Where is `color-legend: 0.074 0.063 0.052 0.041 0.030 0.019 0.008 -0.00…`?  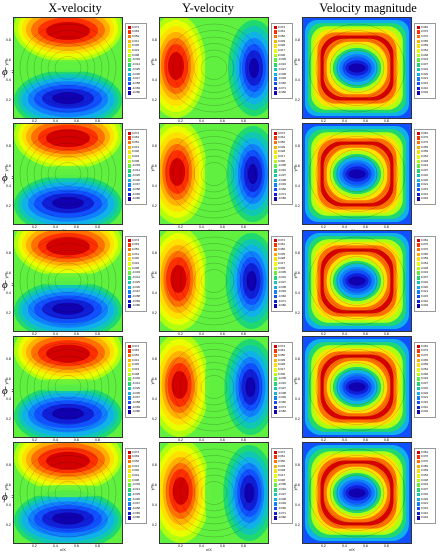
color-legend: 0.074 0.063 0.052 0.041 0.030 0.019 0.008 -0.00… is located at coordinates (136, 486).